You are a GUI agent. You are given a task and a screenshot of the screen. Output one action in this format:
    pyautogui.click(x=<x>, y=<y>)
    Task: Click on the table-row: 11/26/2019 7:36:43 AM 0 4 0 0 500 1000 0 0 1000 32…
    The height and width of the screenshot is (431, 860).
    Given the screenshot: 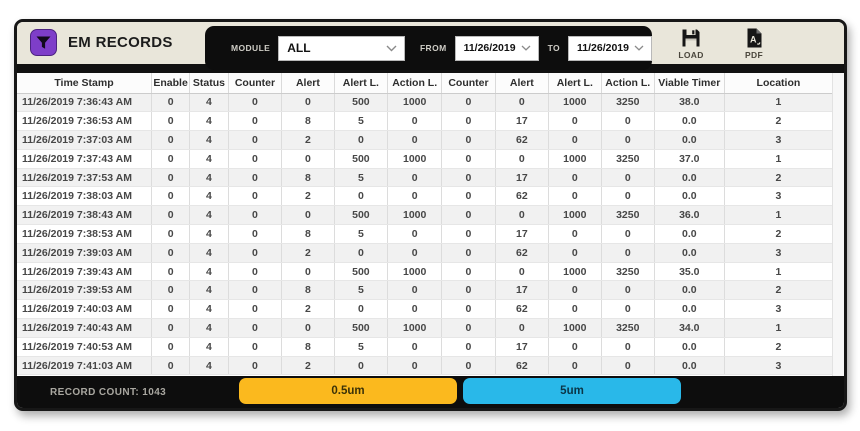 What is the action you would take?
    pyautogui.click(x=424, y=103)
    